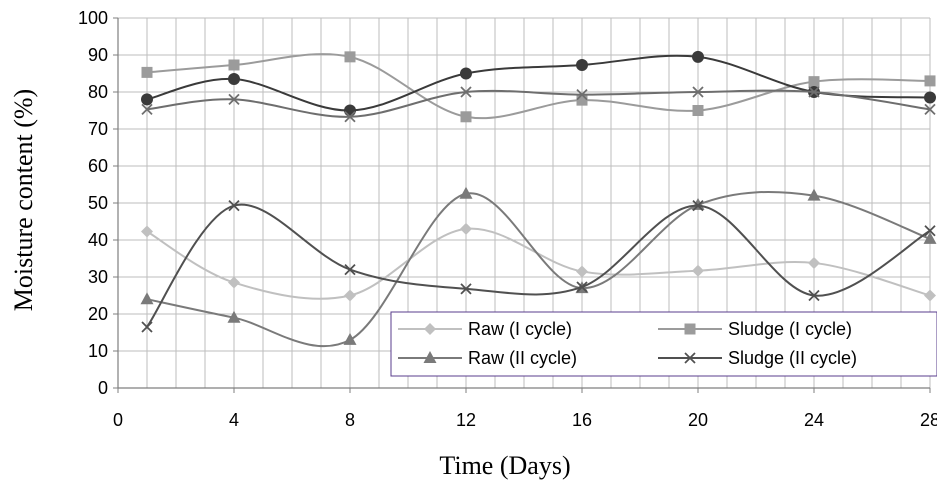  I want to click on y-axis-label: Moisture content (%), so click(23, 200).